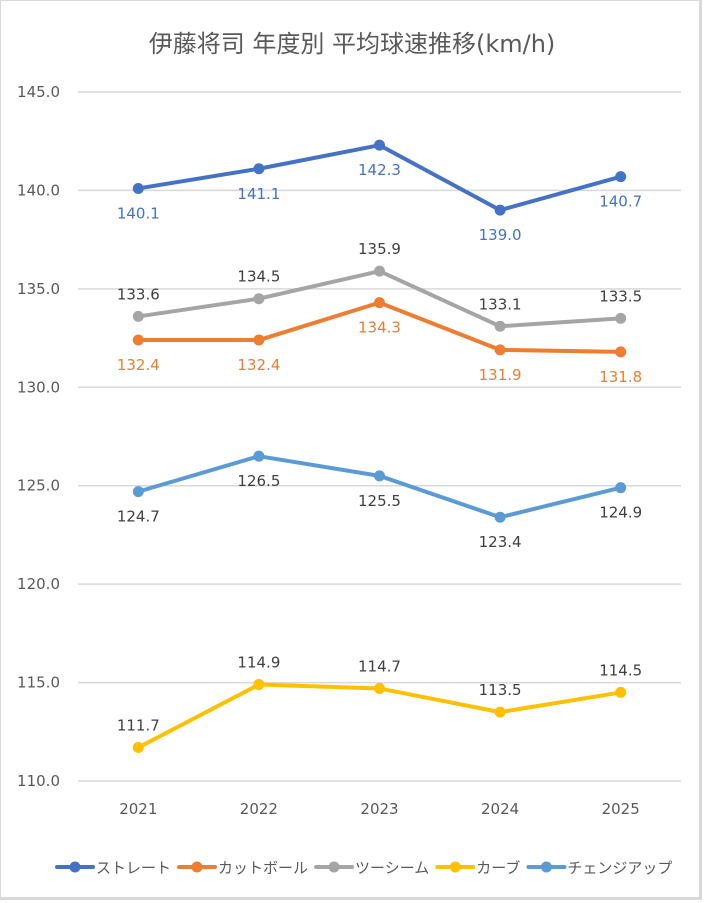  I want to click on legend-item: カットボール, so click(242, 868).